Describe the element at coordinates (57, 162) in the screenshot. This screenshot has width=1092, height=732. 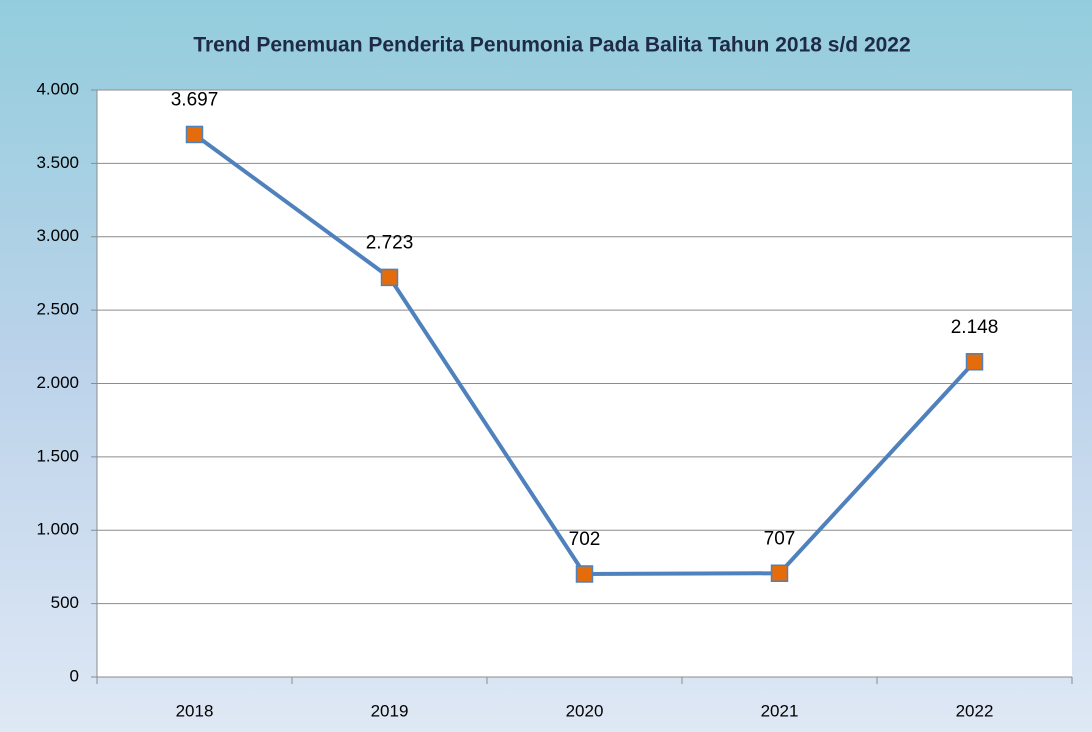
I see `y-tick-label: 3.500` at that location.